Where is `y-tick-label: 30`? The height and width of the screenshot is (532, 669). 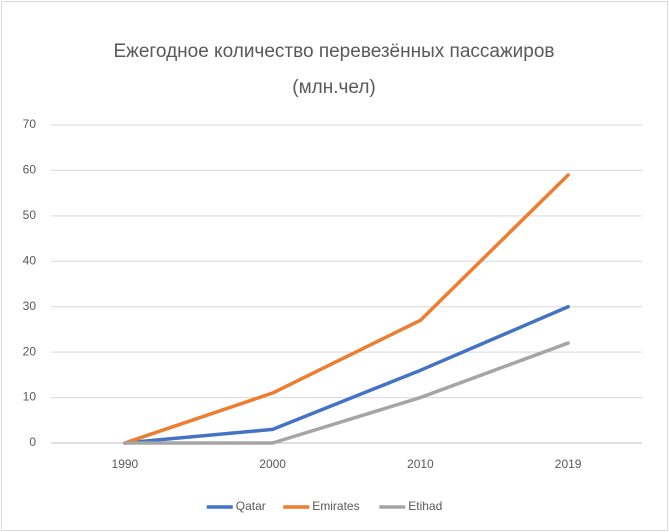 y-tick-label: 30 is located at coordinates (30, 306).